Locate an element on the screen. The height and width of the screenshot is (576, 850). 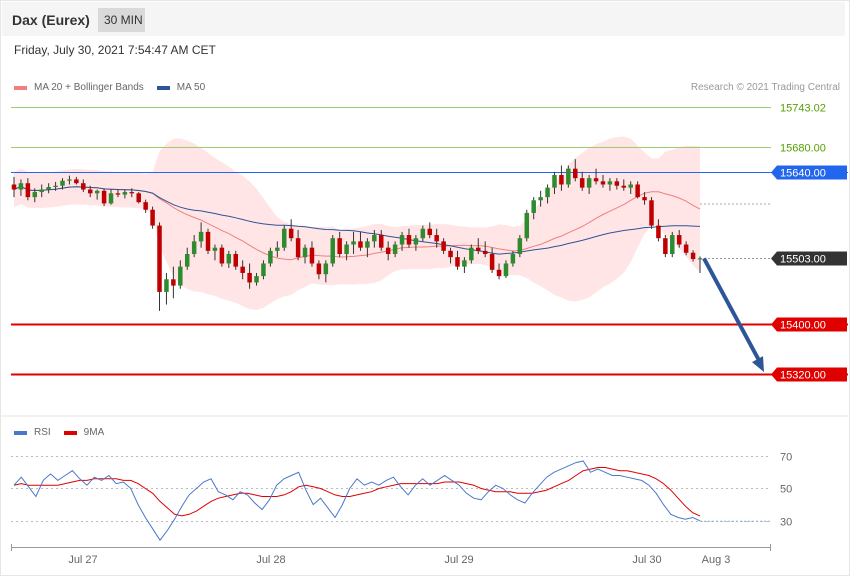
level-value-0: 15743.02 is located at coordinates (803, 109).